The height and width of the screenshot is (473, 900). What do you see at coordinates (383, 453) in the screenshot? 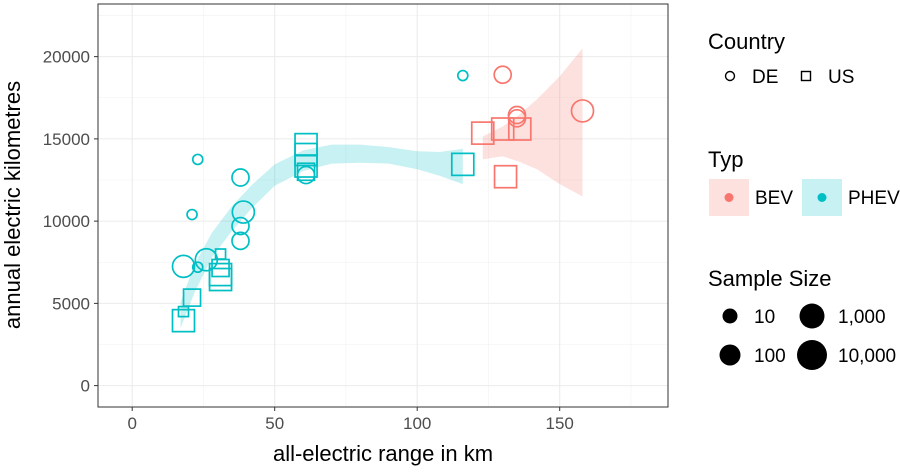
I see `x-axis-title: all-electric range in km` at bounding box center [383, 453].